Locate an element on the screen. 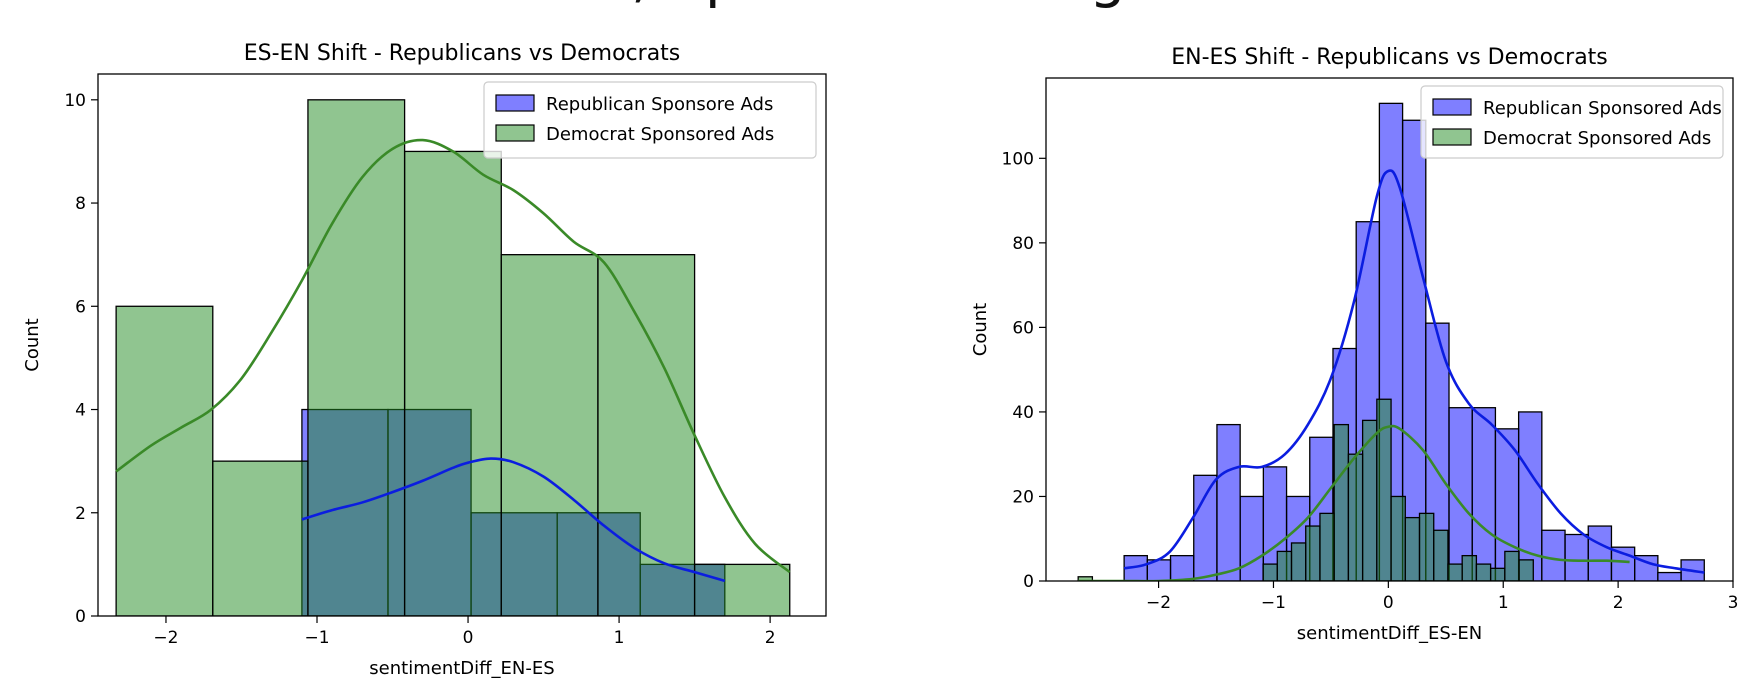 The image size is (1756, 680). y-tick-label: 8 is located at coordinates (80, 204).